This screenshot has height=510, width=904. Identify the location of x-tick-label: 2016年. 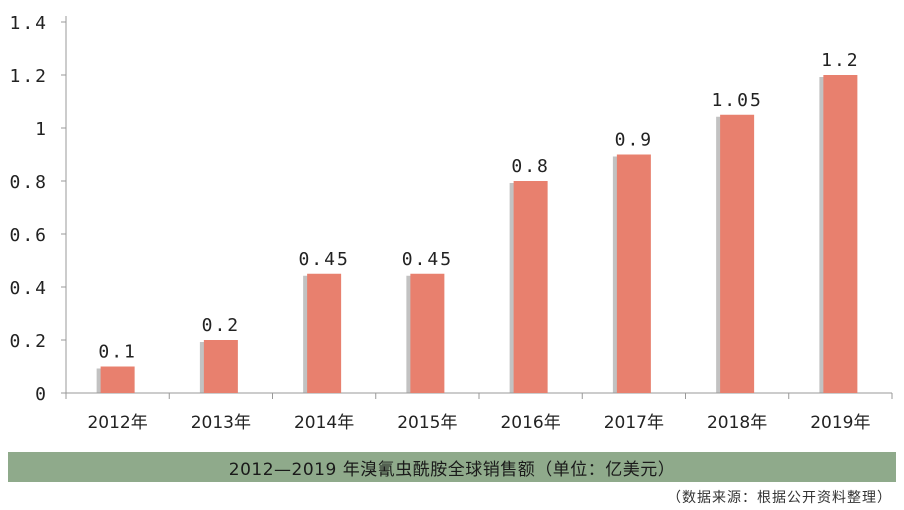
(530, 423).